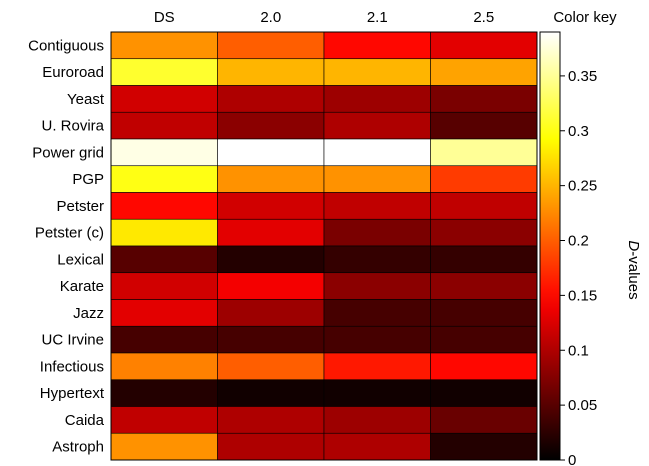 This screenshot has height=466, width=649. What do you see at coordinates (85, 420) in the screenshot?
I see `row-label: Caida` at bounding box center [85, 420].